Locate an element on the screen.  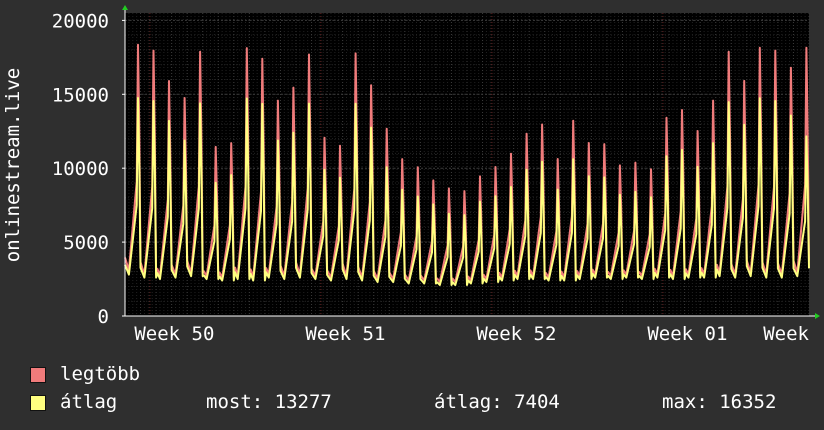
stat-now-label: most: is located at coordinates (235, 402).